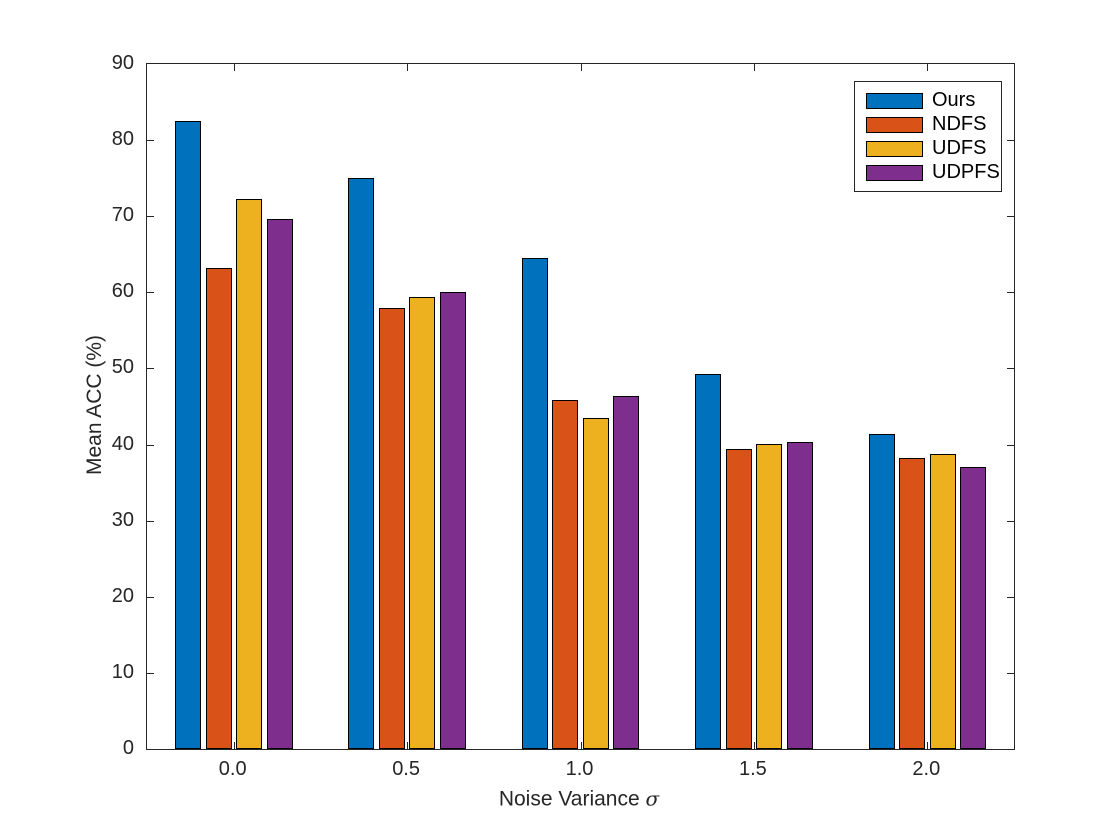 This screenshot has height=840, width=1120. Describe the element at coordinates (959, 148) in the screenshot. I see `legend-label-udfs: UDFS` at that location.